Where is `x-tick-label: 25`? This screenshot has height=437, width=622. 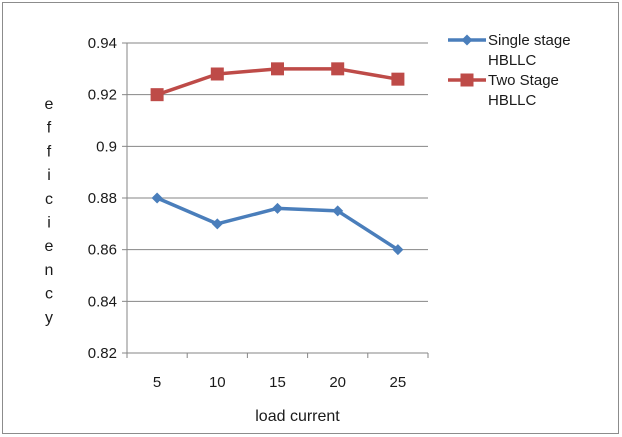 x-tick-label: 25 is located at coordinates (398, 382).